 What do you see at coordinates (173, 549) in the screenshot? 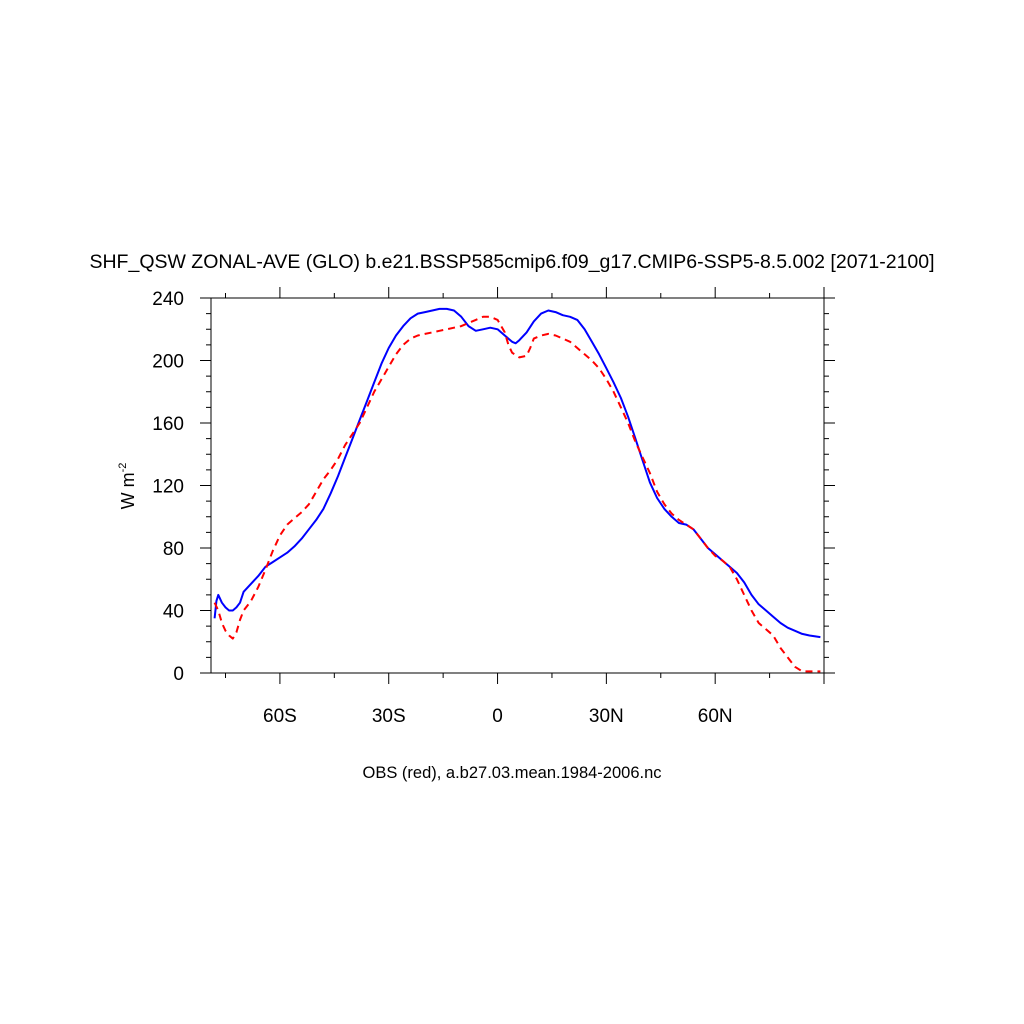
I see `y-tick-label: 80` at bounding box center [173, 549].